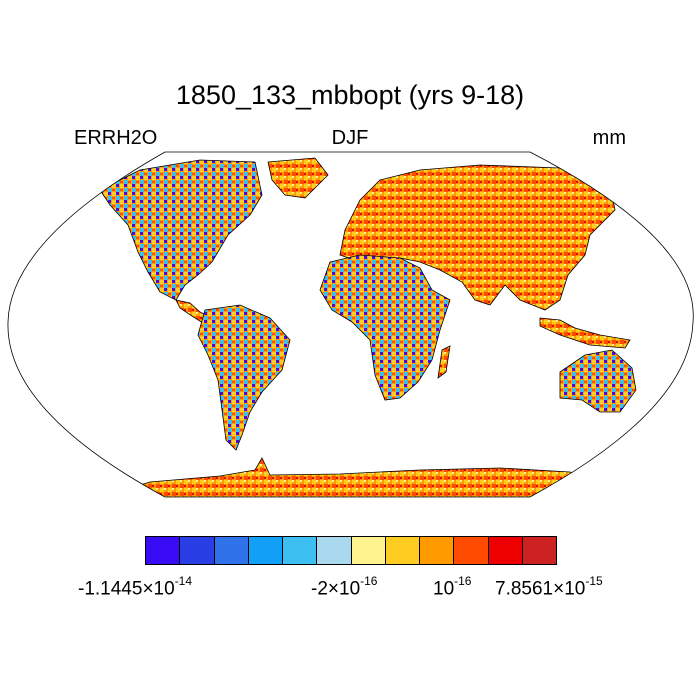 Image resolution: width=700 pixels, height=700 pixels. I want to click on africa, so click(385, 327).